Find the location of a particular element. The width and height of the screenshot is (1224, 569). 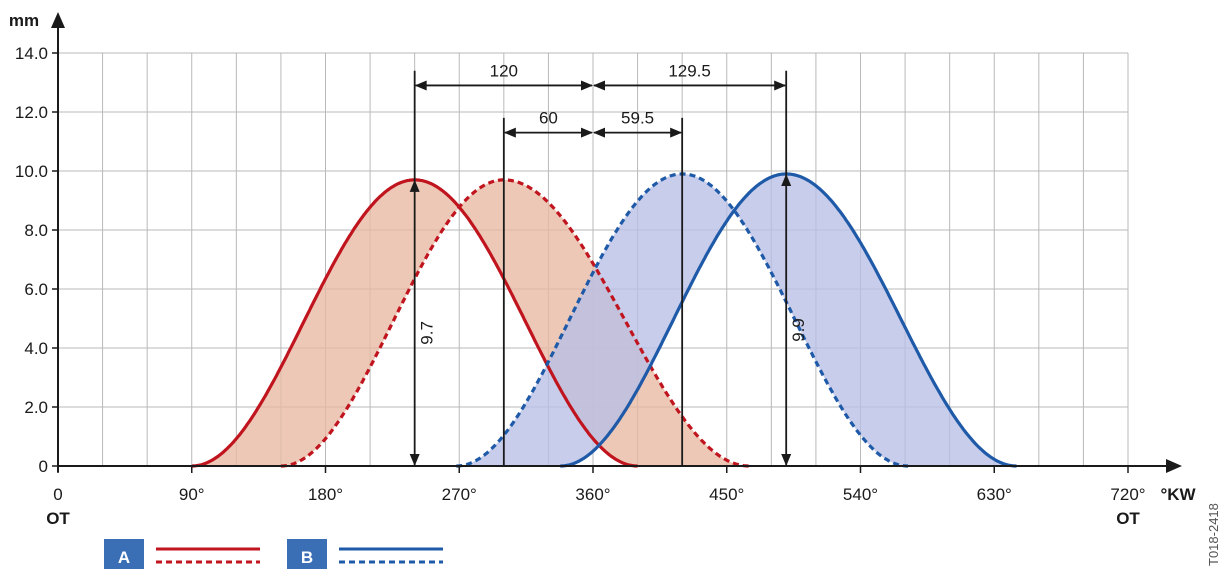

dimension-label: 129.5 is located at coordinates (689, 70).